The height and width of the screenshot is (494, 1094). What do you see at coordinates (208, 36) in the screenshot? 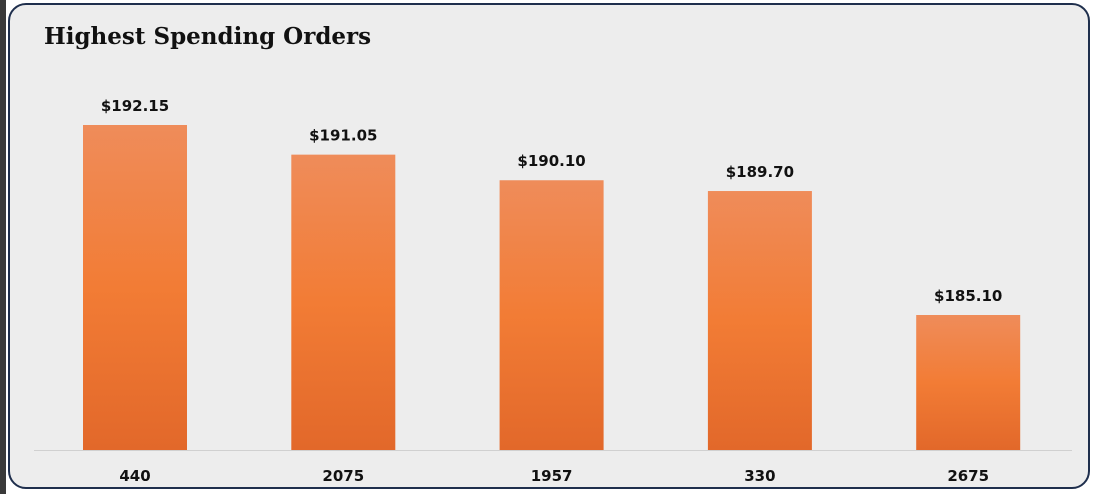
I see `chart-title: Highest Spending Orders` at bounding box center [208, 36].